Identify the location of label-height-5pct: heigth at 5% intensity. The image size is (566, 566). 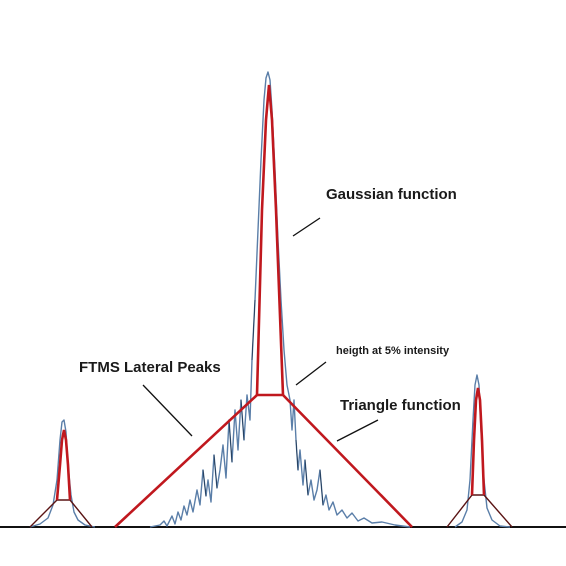
(393, 351).